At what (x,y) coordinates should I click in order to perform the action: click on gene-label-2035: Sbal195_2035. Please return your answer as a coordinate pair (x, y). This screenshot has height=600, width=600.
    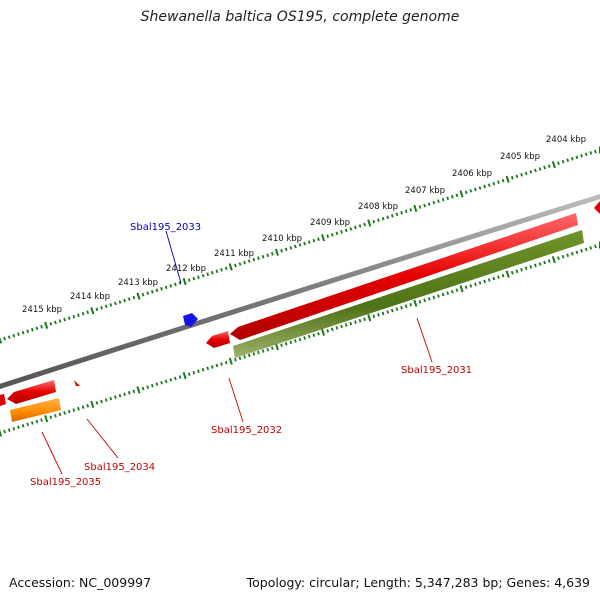
    Looking at the image, I should click on (65, 482).